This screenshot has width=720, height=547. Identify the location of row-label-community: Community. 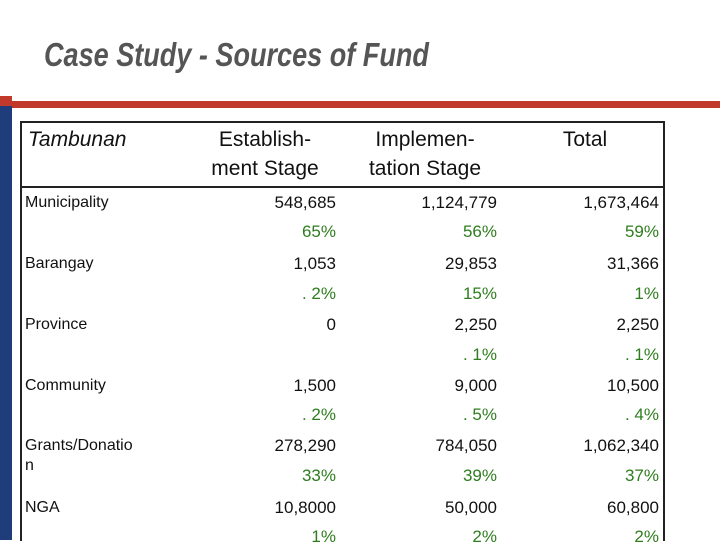
(65, 385).